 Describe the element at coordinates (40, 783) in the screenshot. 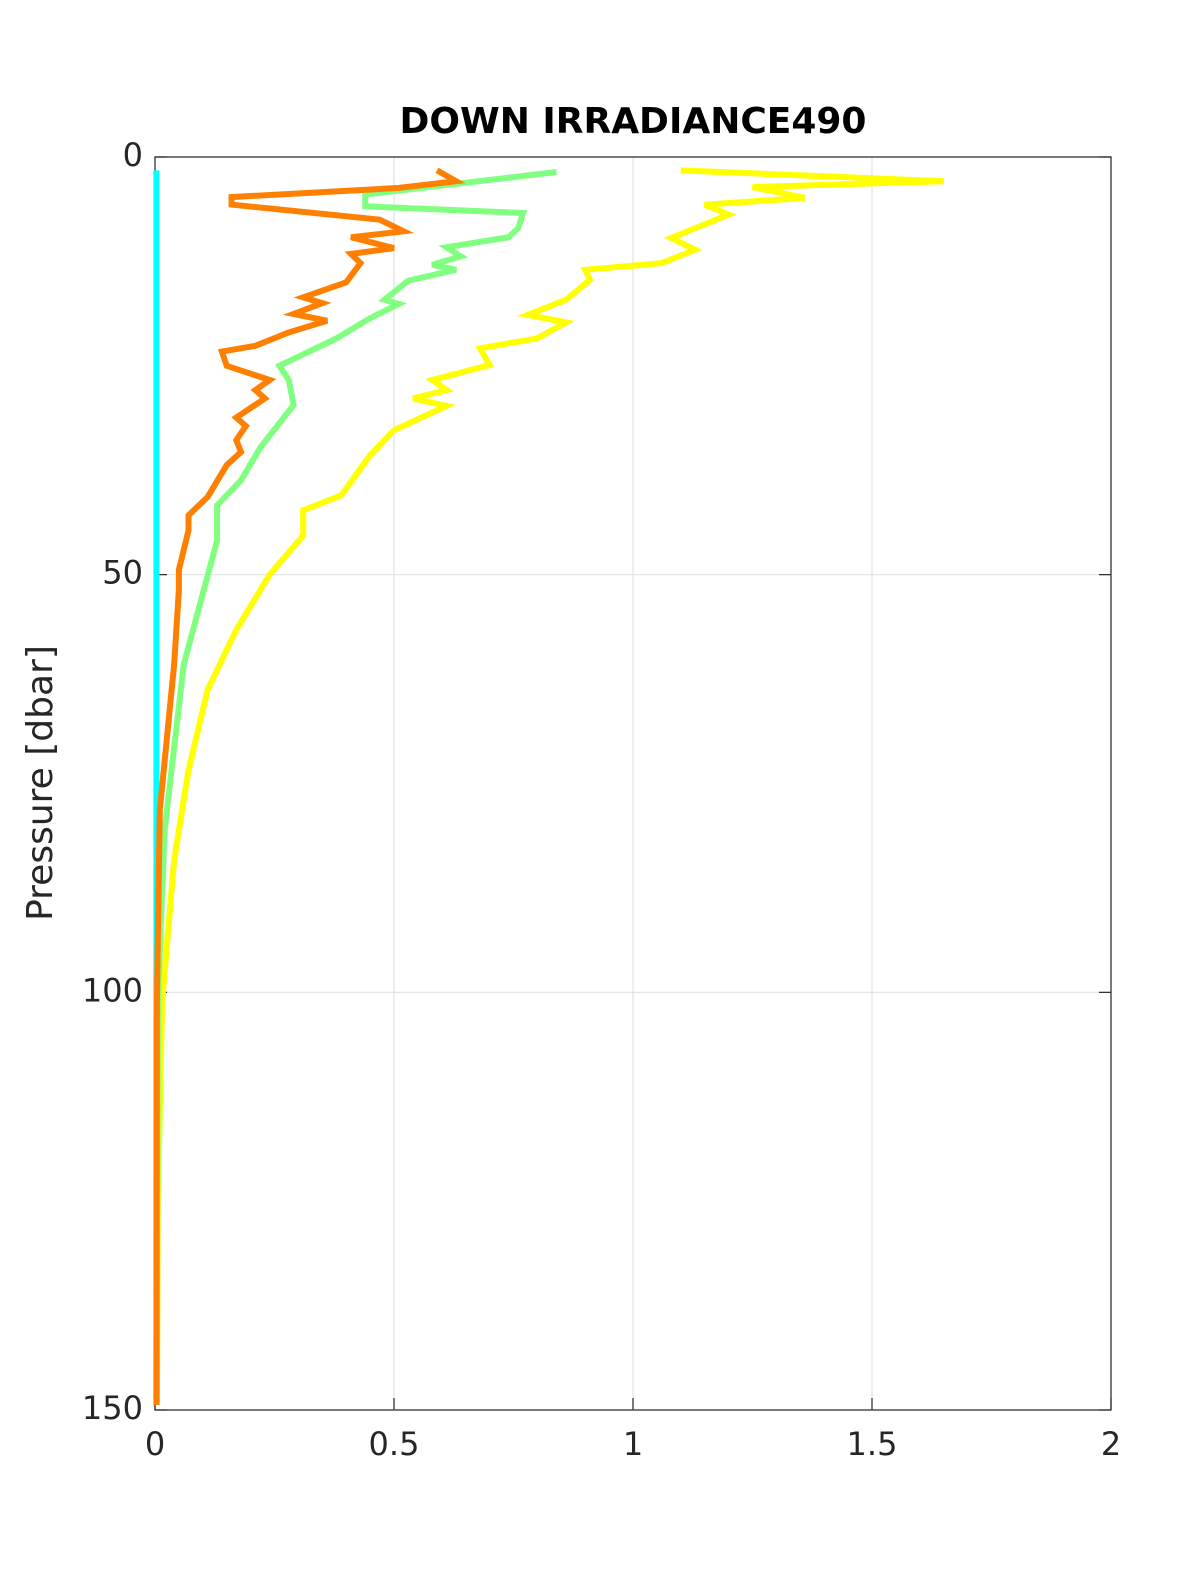

I see `y-axis-label: Pressure [dbar]` at that location.